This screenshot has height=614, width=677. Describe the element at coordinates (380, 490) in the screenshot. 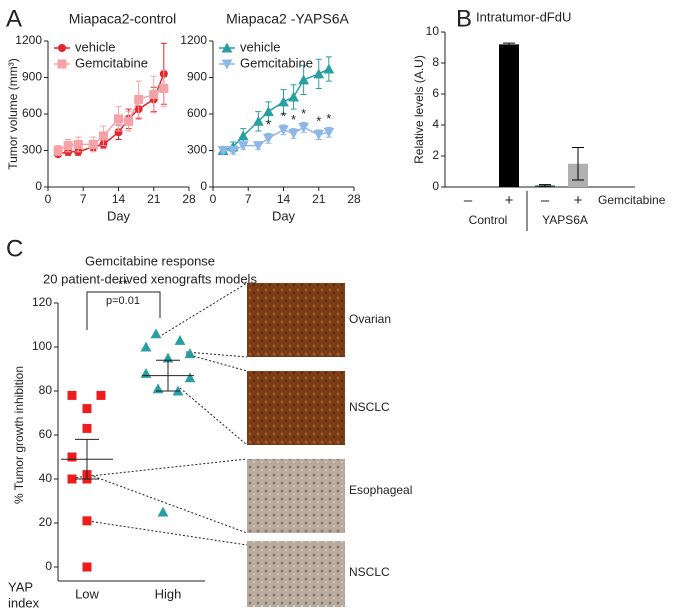

I see `image-label: Esophageal` at that location.